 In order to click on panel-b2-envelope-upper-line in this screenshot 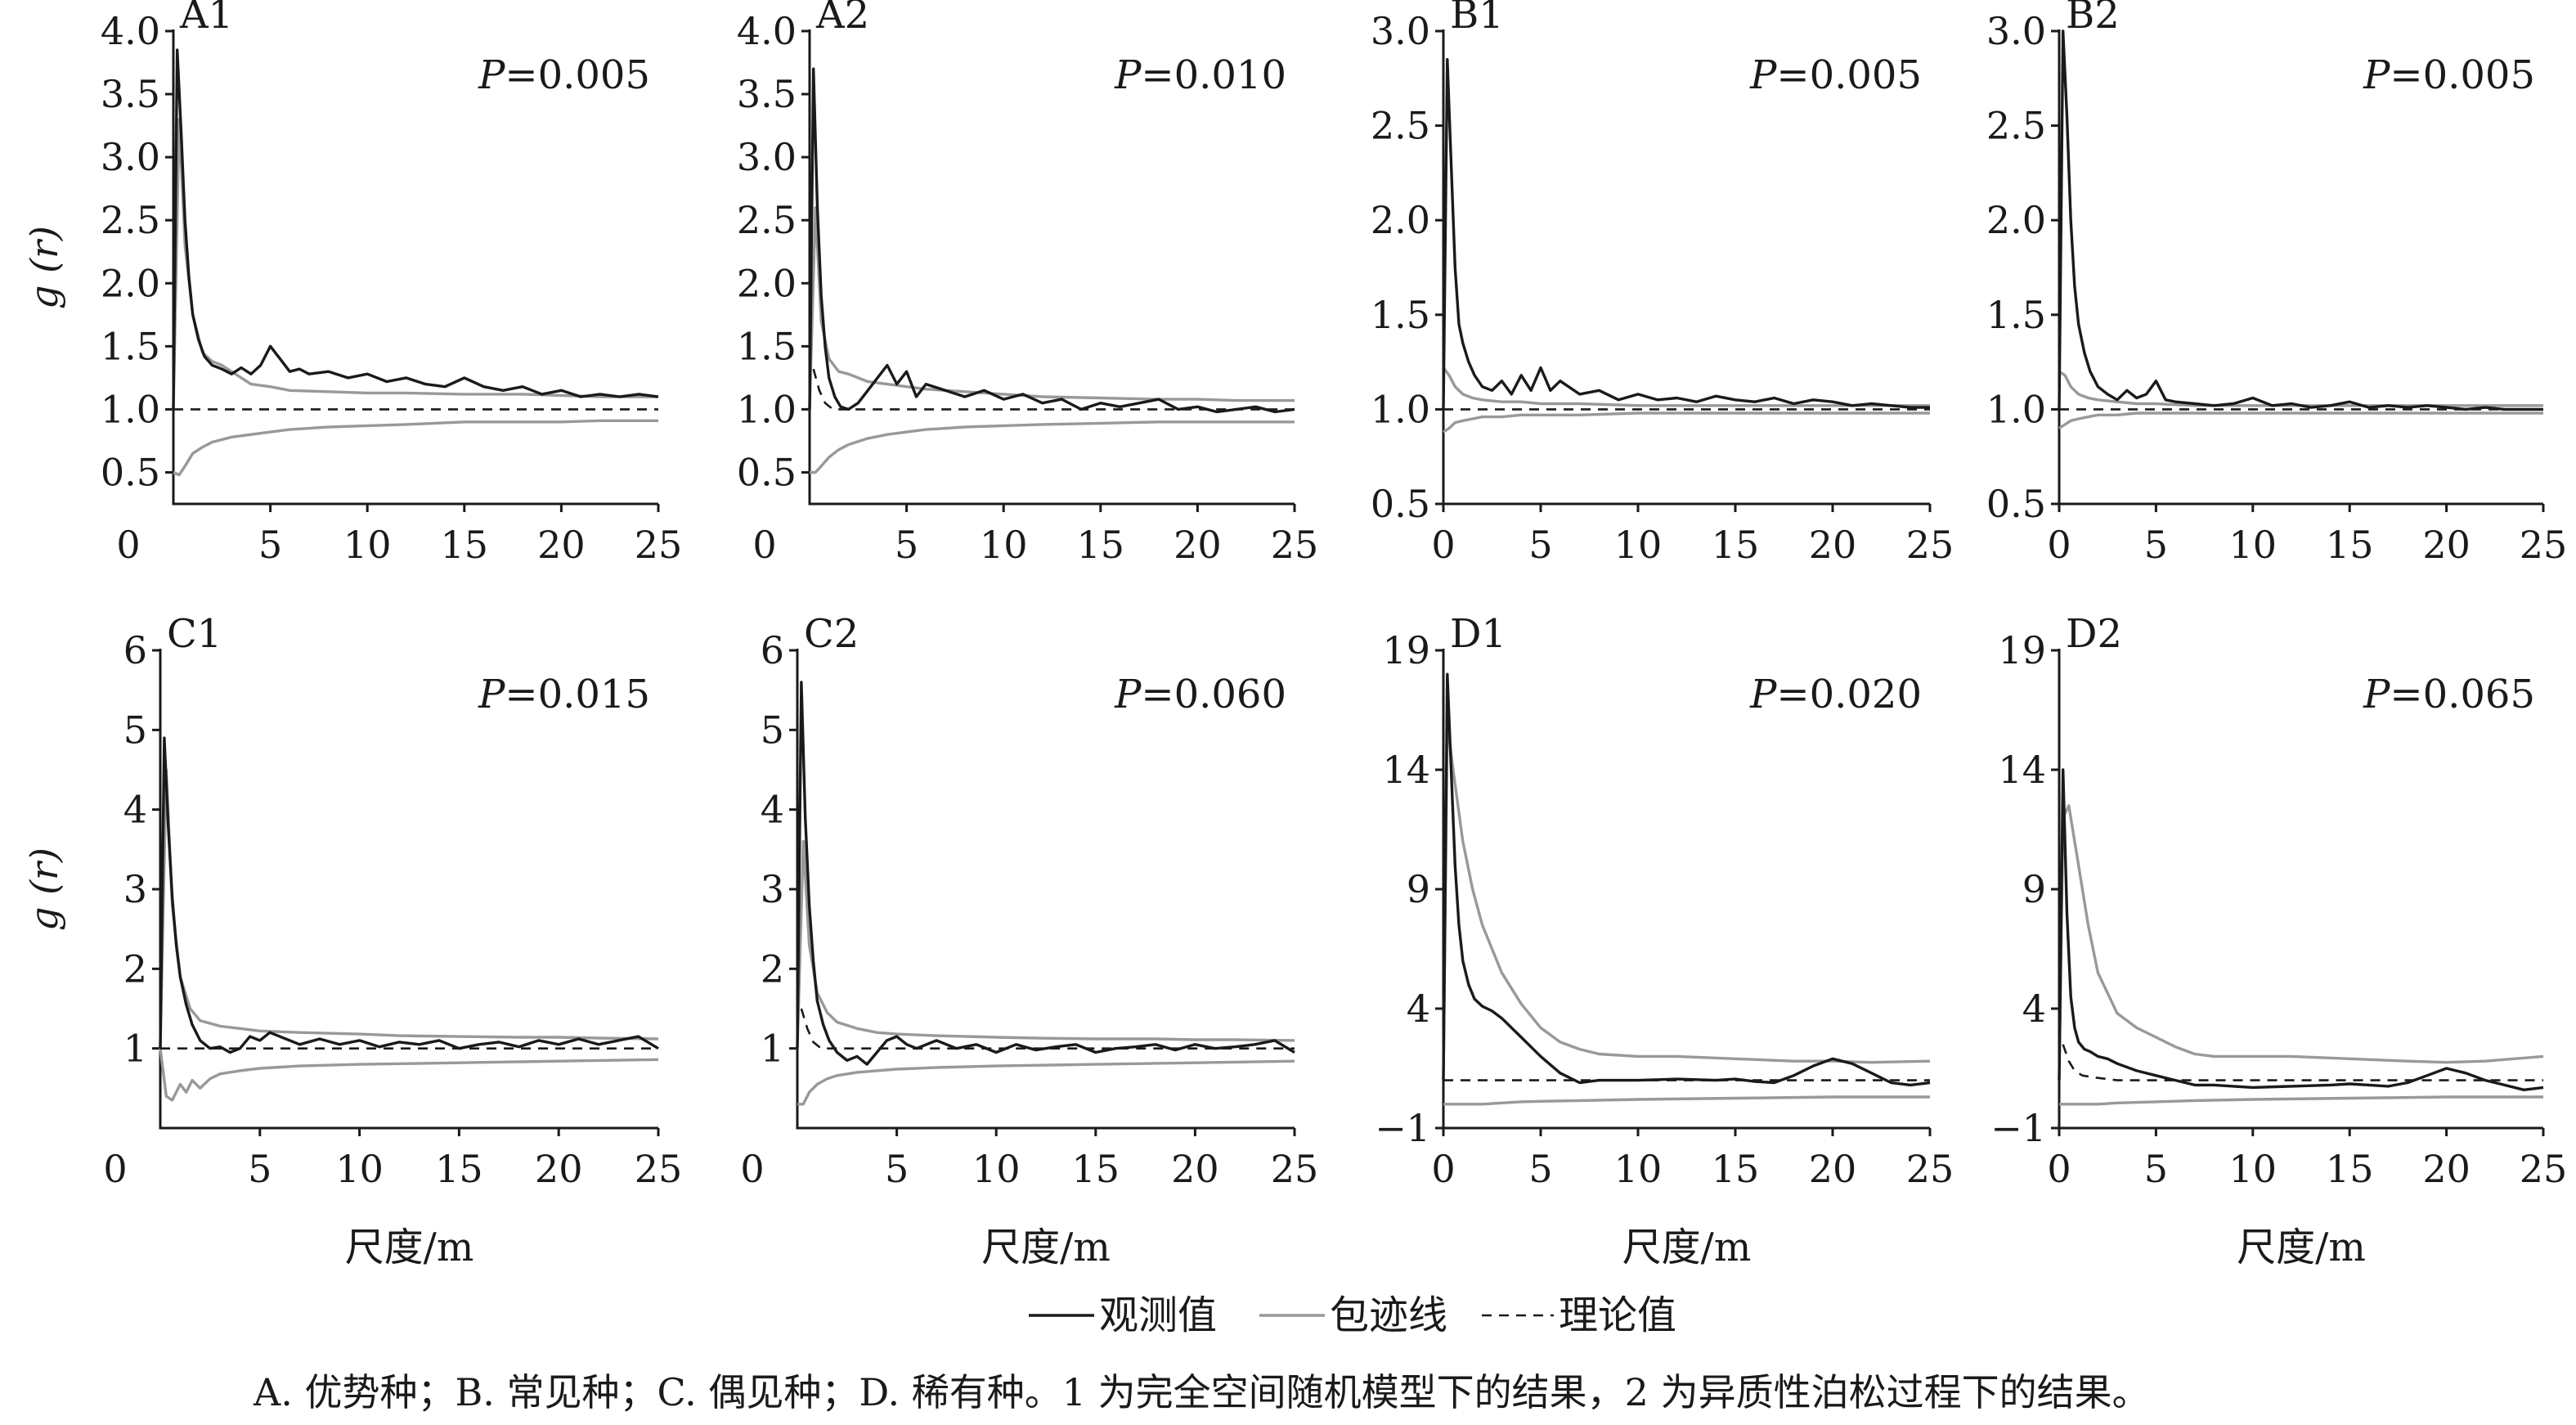, I will do `click(2300, 388)`.